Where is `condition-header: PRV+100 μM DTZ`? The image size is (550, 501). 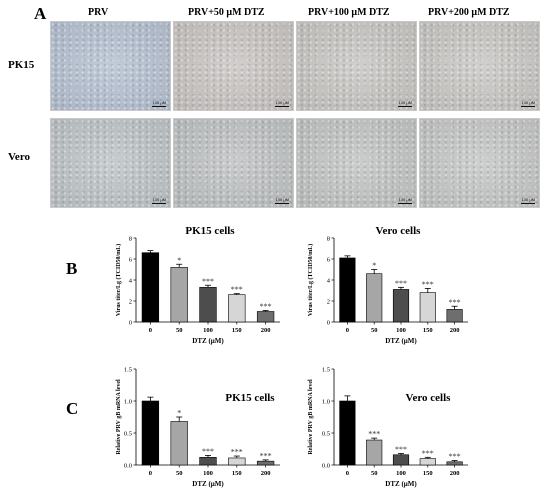
condition-header: PRV+100 μM DTZ is located at coordinates (349, 12).